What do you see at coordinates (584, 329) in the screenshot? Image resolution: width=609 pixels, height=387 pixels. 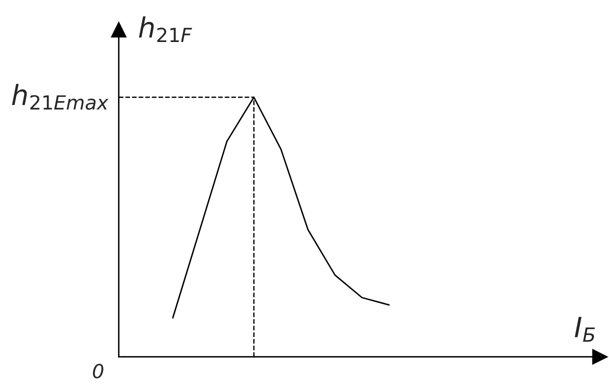 I see `x-axis-title: I$_{Б}$` at bounding box center [584, 329].